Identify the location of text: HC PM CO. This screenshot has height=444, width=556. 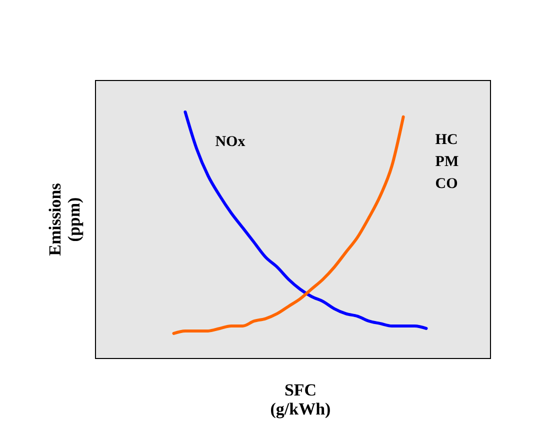
(447, 162).